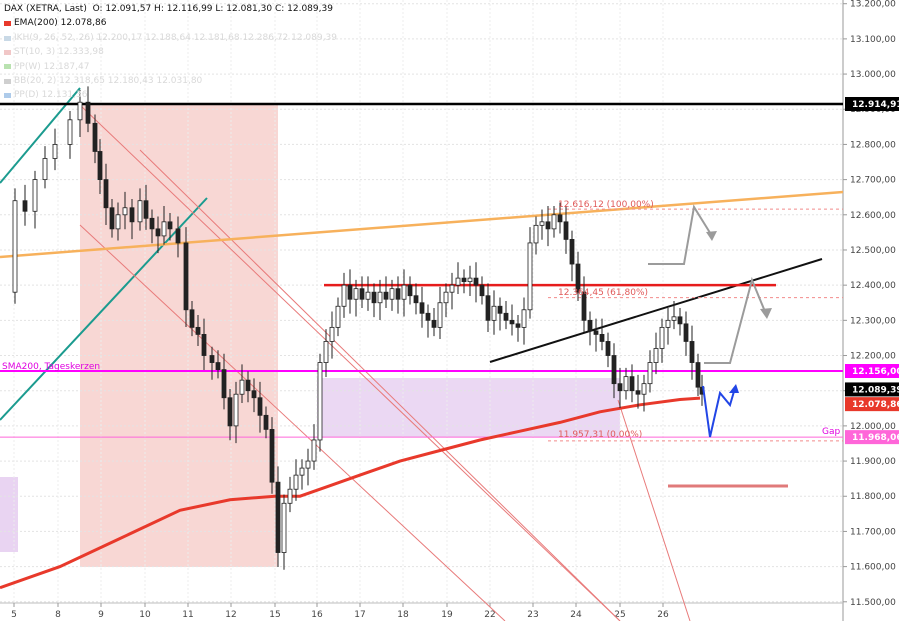 Image resolution: width=899 pixels, height=621 pixels. I want to click on lavender-zone, so click(468, 407).